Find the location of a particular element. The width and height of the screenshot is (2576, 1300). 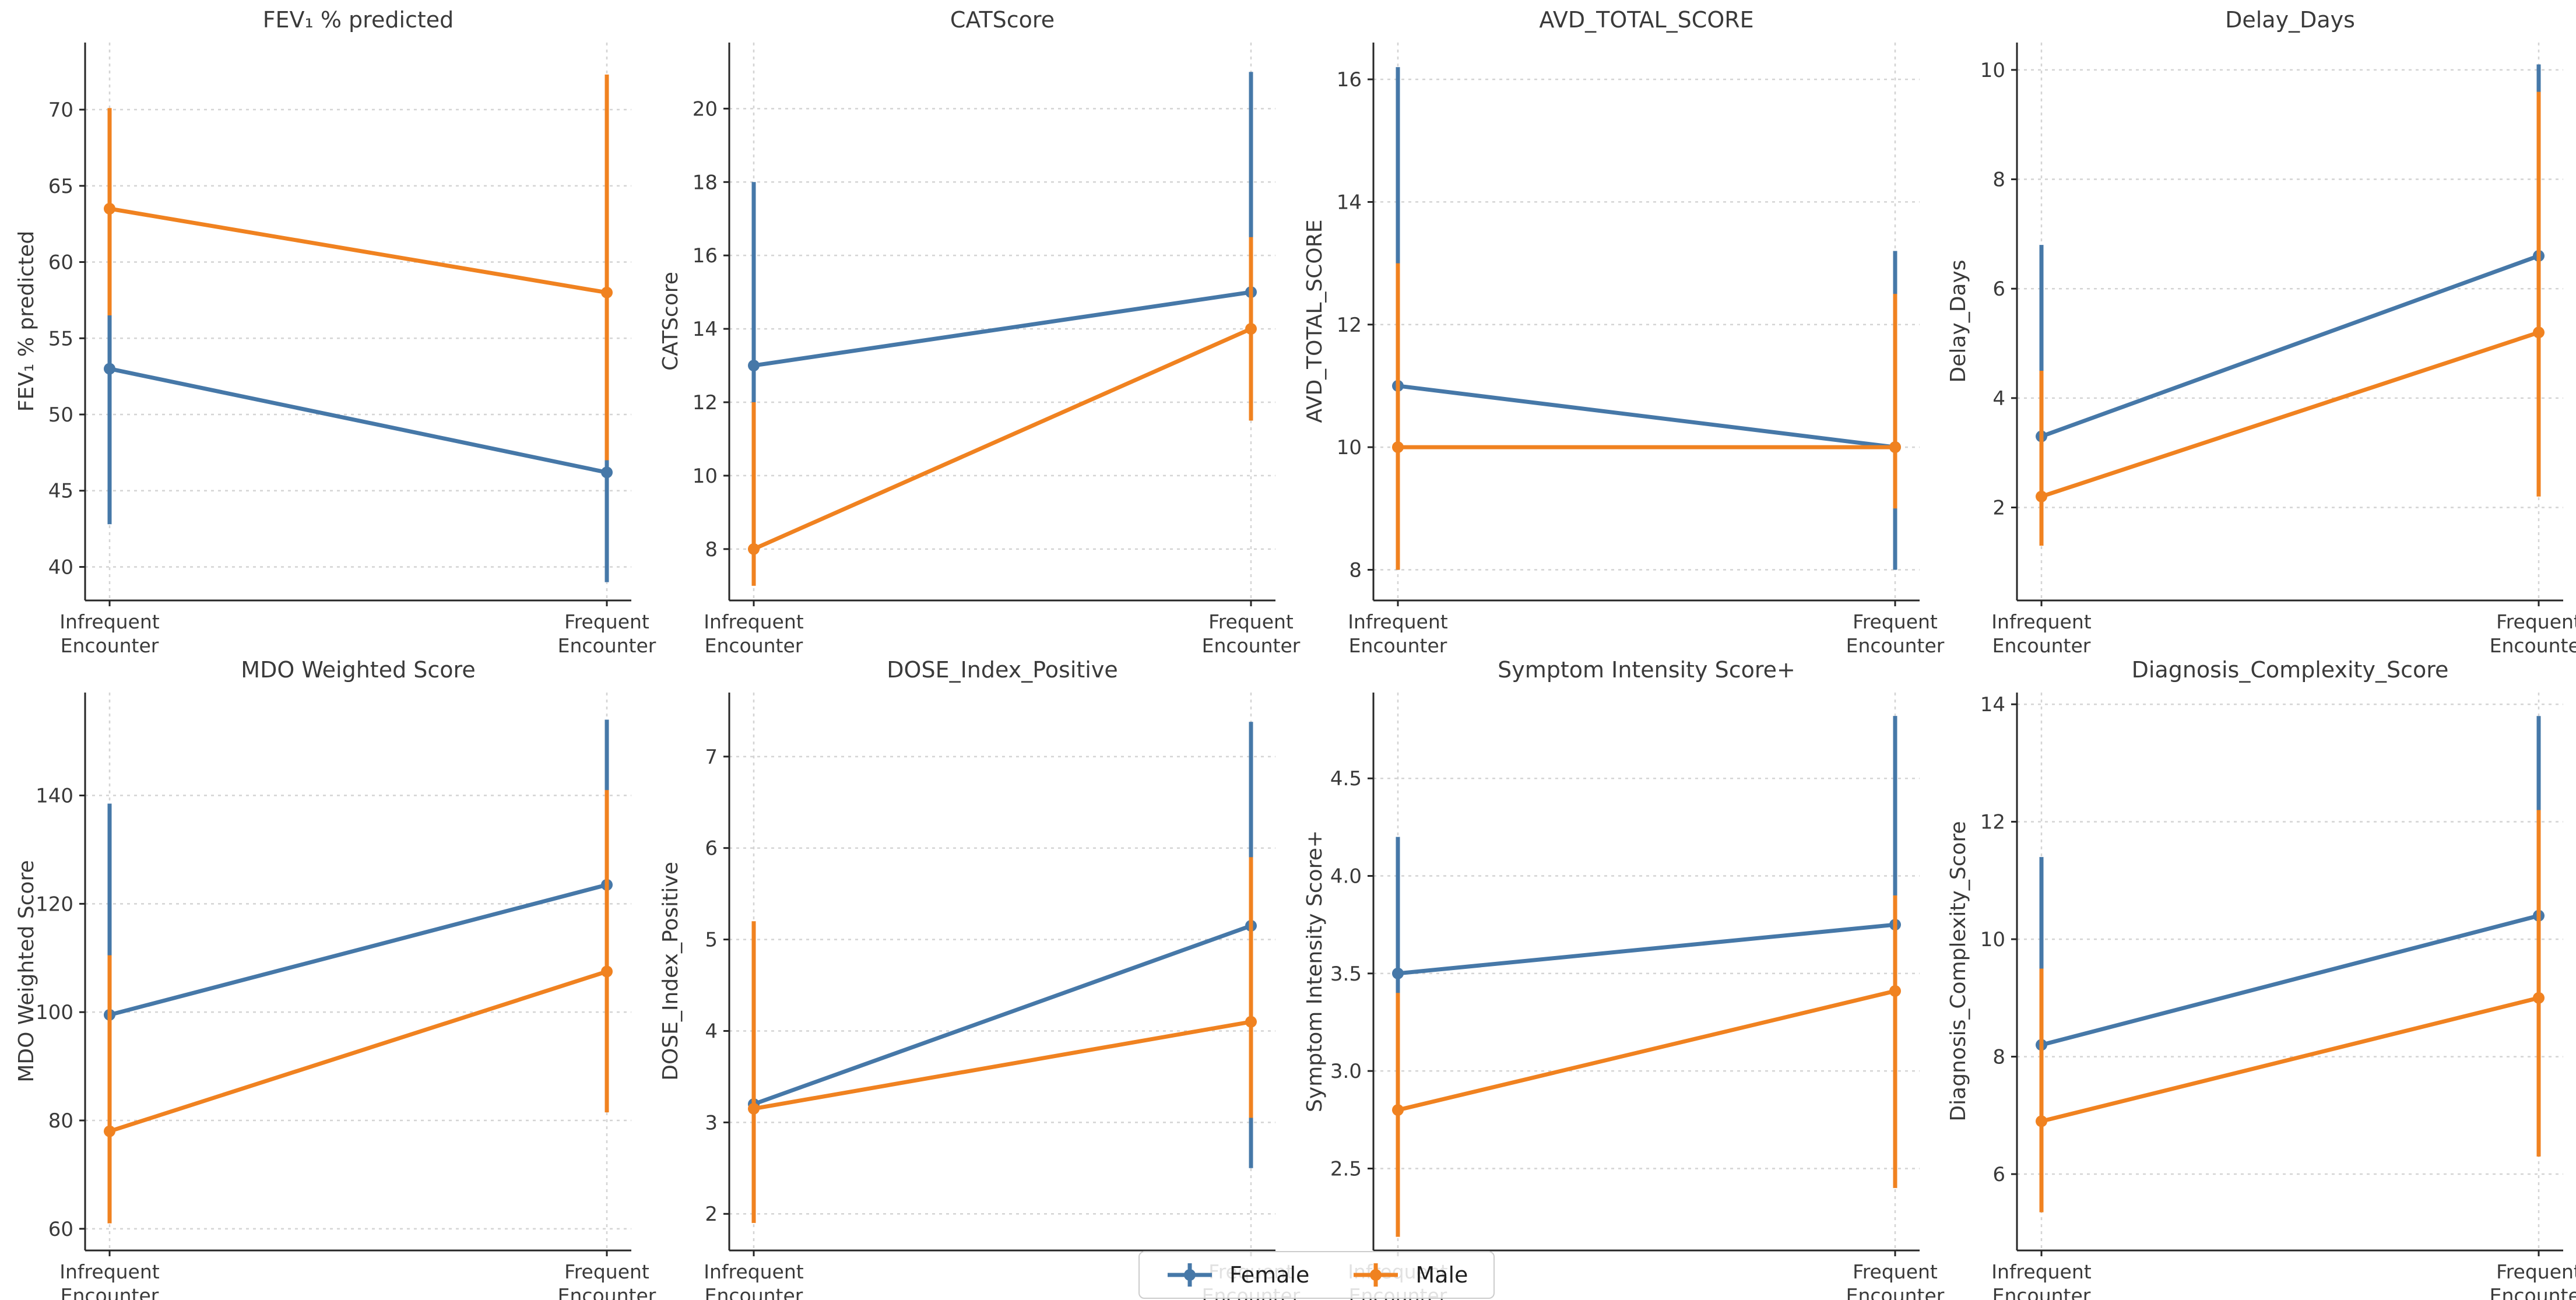

chart-title: CATScore is located at coordinates (1002, 20).